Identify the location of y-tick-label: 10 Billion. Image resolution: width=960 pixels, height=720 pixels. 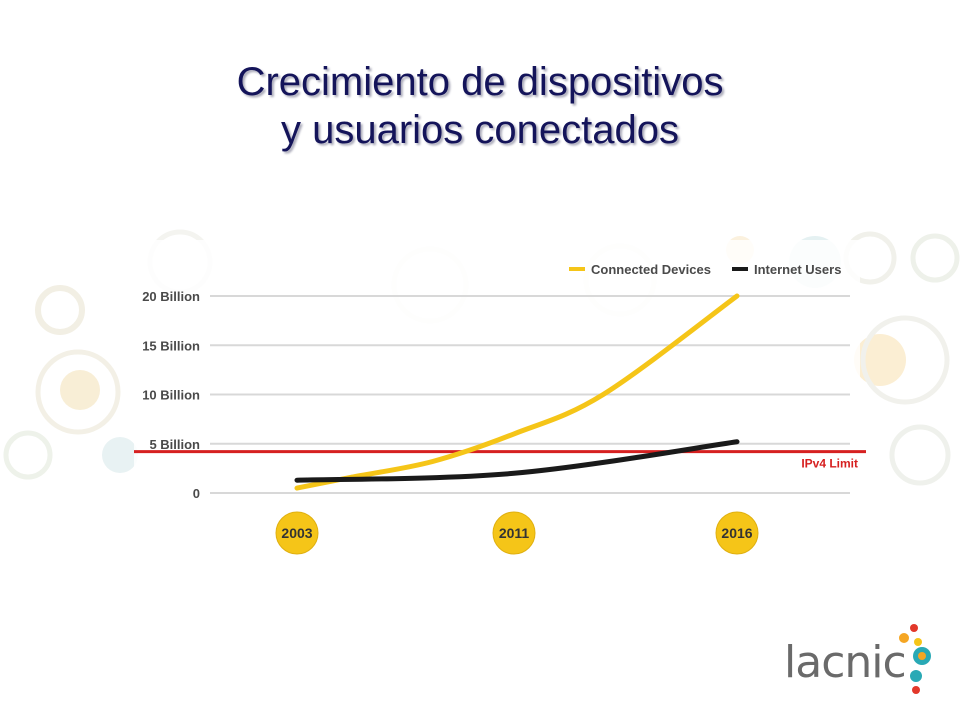
(171, 395).